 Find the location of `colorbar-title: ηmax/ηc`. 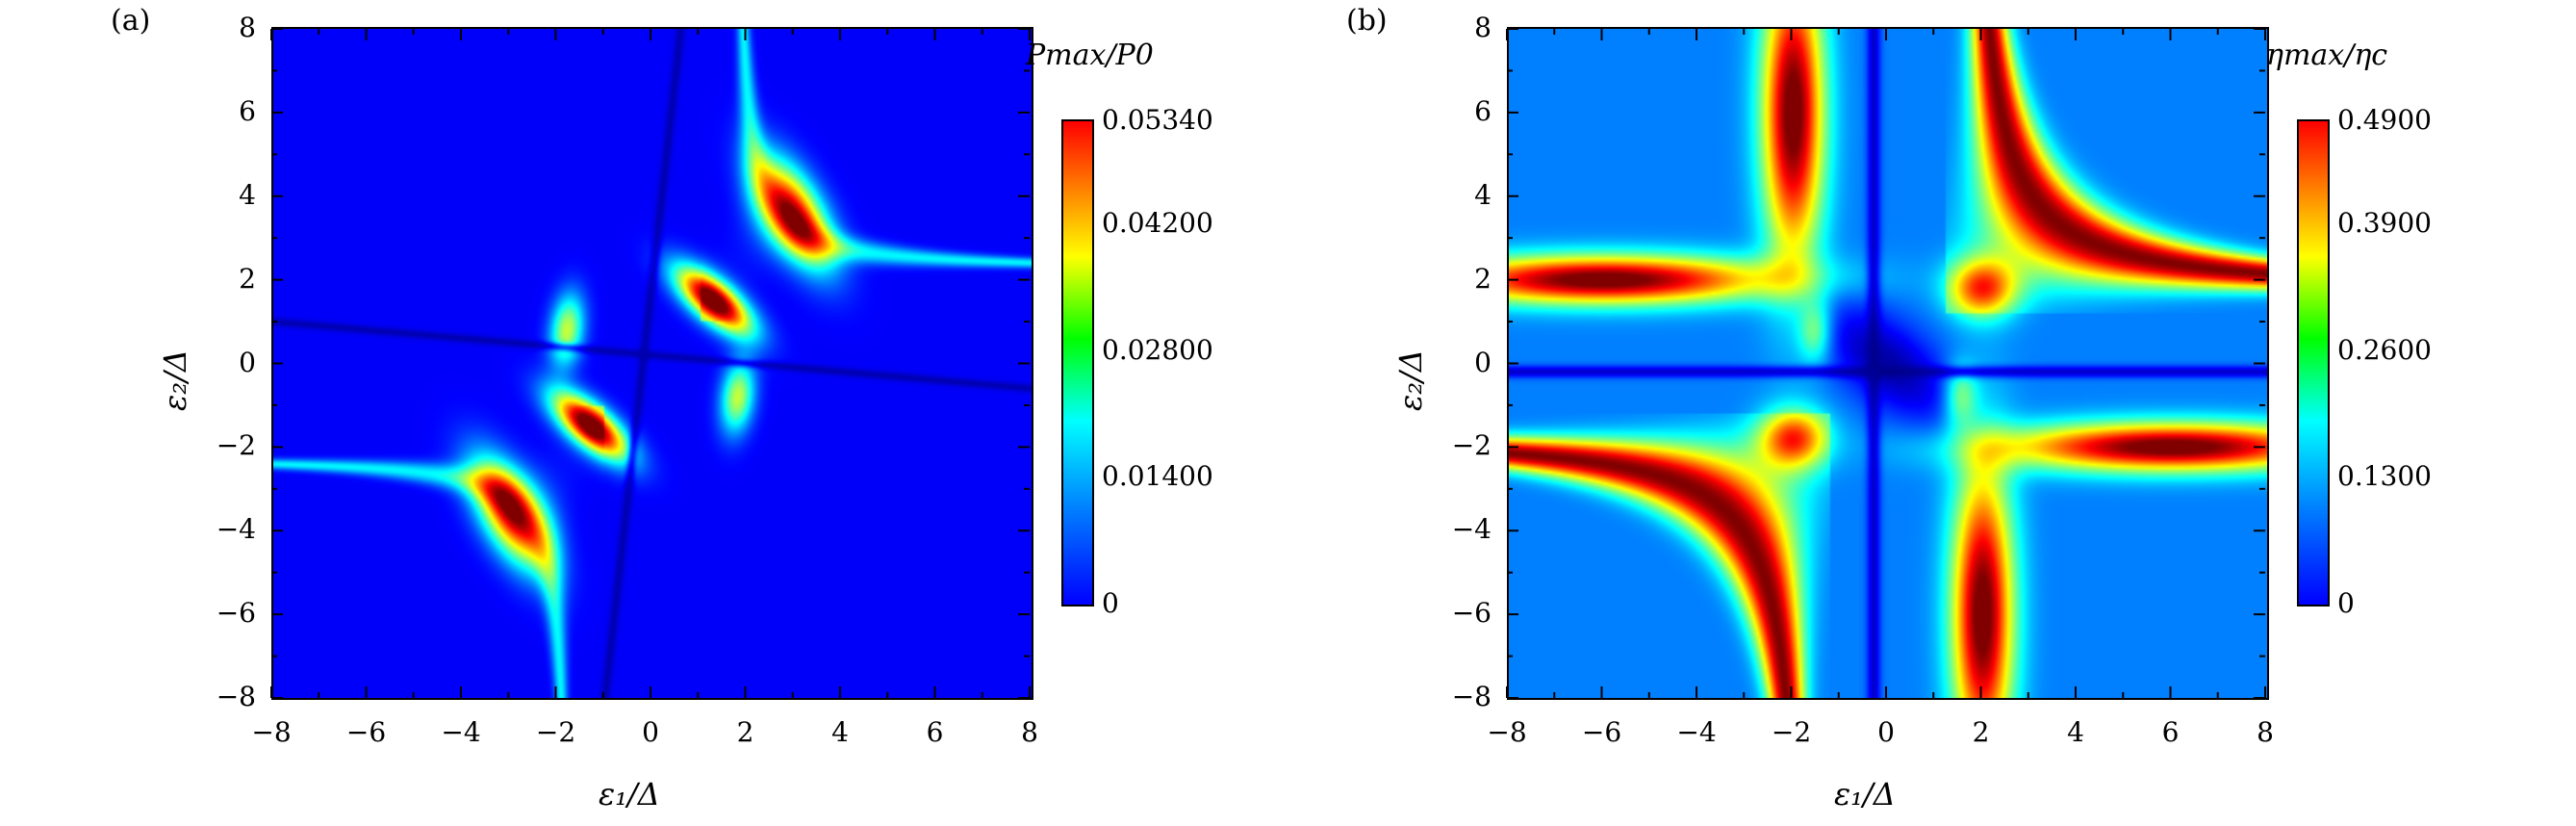

colorbar-title: ηmax/ηc is located at coordinates (2327, 55).